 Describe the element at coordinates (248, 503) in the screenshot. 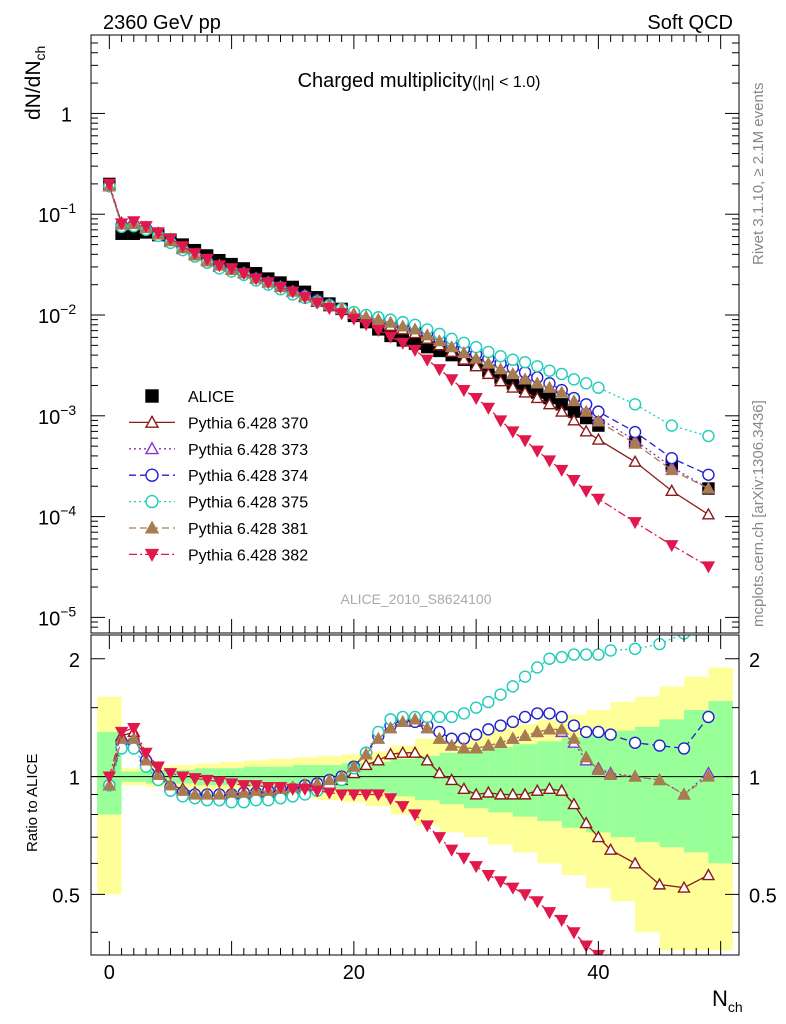

I see `legend-label: Pythia 6.428 375` at that location.